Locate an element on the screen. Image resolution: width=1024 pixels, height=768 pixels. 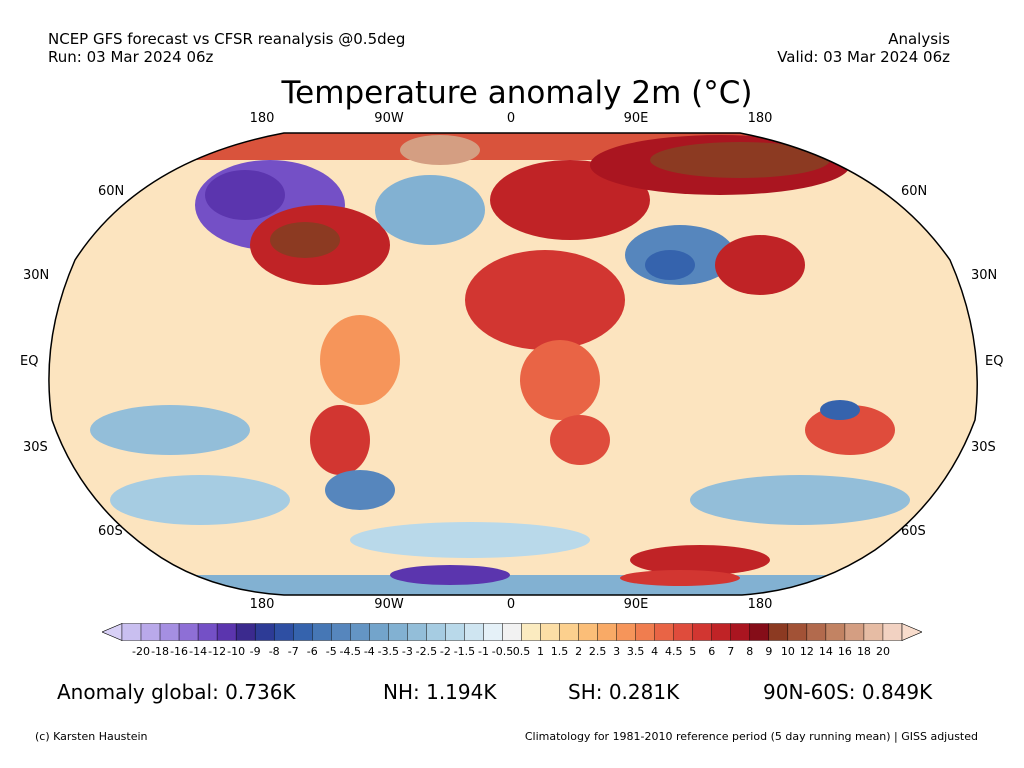
lat-label-right-60n: 60N is located at coordinates (914, 191).